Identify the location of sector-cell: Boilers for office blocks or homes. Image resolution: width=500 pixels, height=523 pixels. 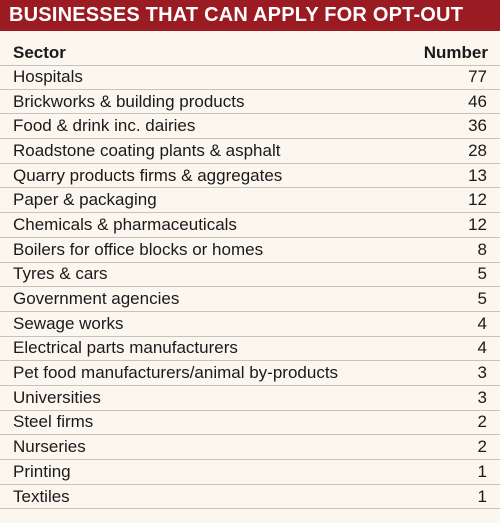
(138, 249).